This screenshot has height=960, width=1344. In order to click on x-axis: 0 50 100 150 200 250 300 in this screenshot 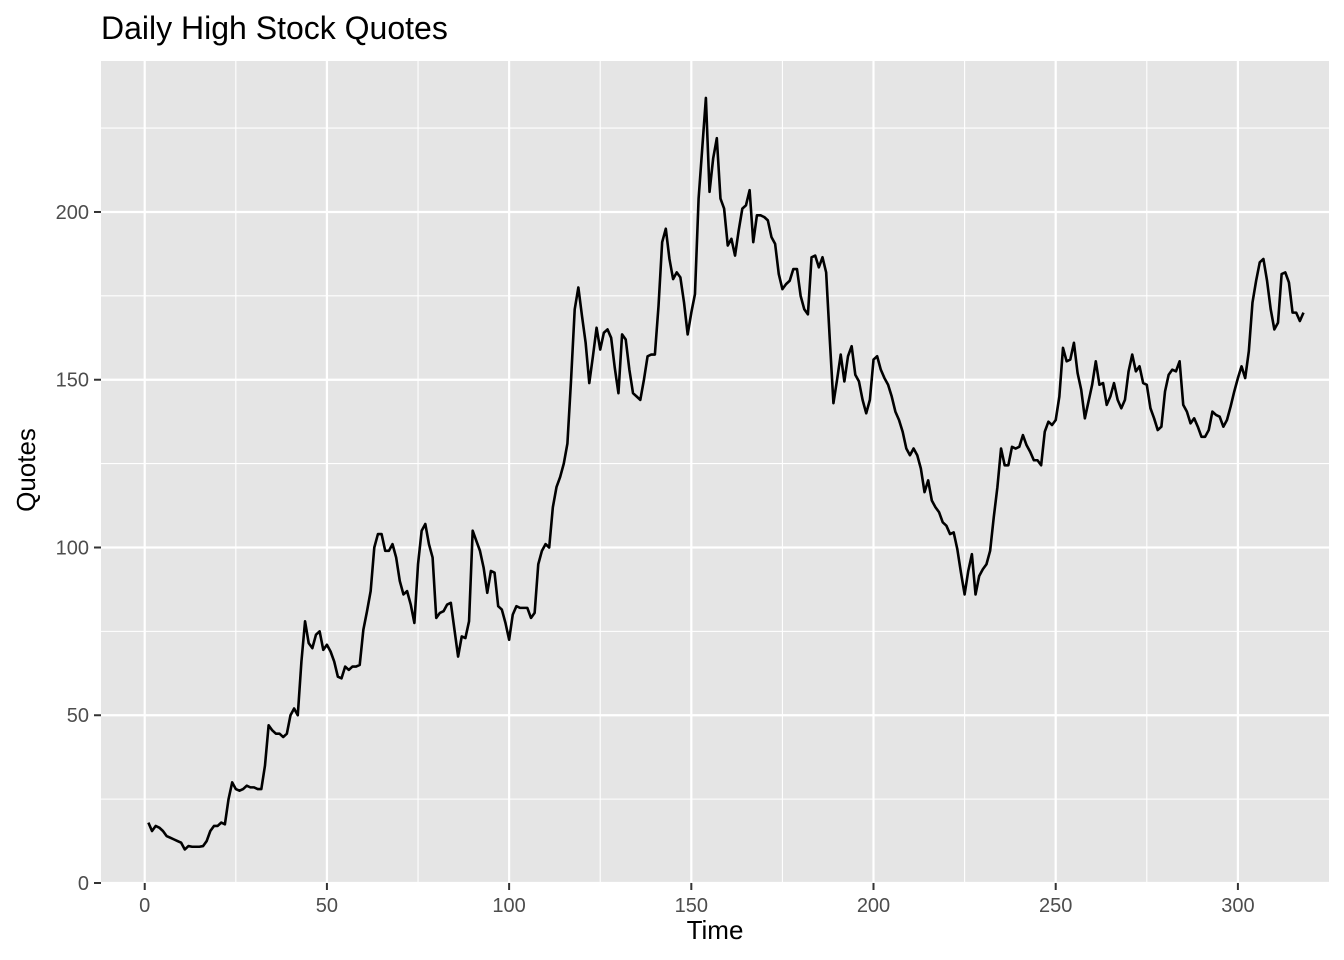, I will do `click(697, 900)`.